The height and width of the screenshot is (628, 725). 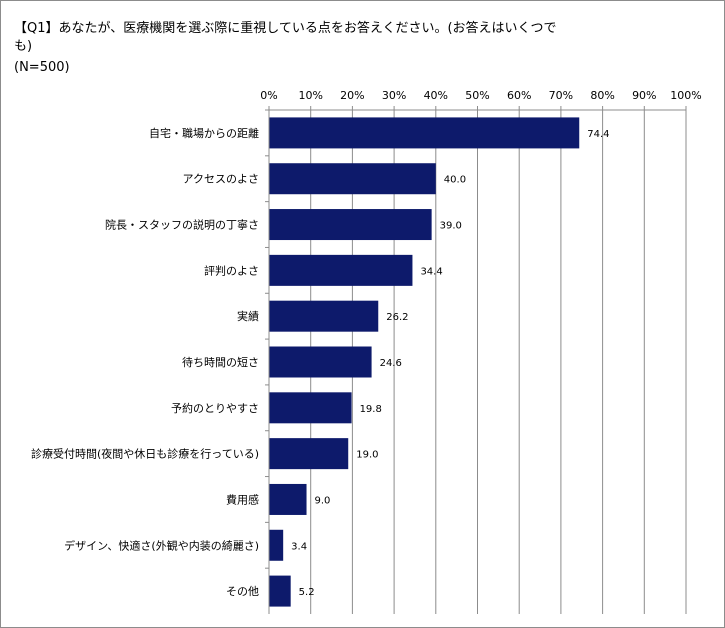 What do you see at coordinates (220, 362) in the screenshot?
I see `category-label: 待ち時間の短さ` at bounding box center [220, 362].